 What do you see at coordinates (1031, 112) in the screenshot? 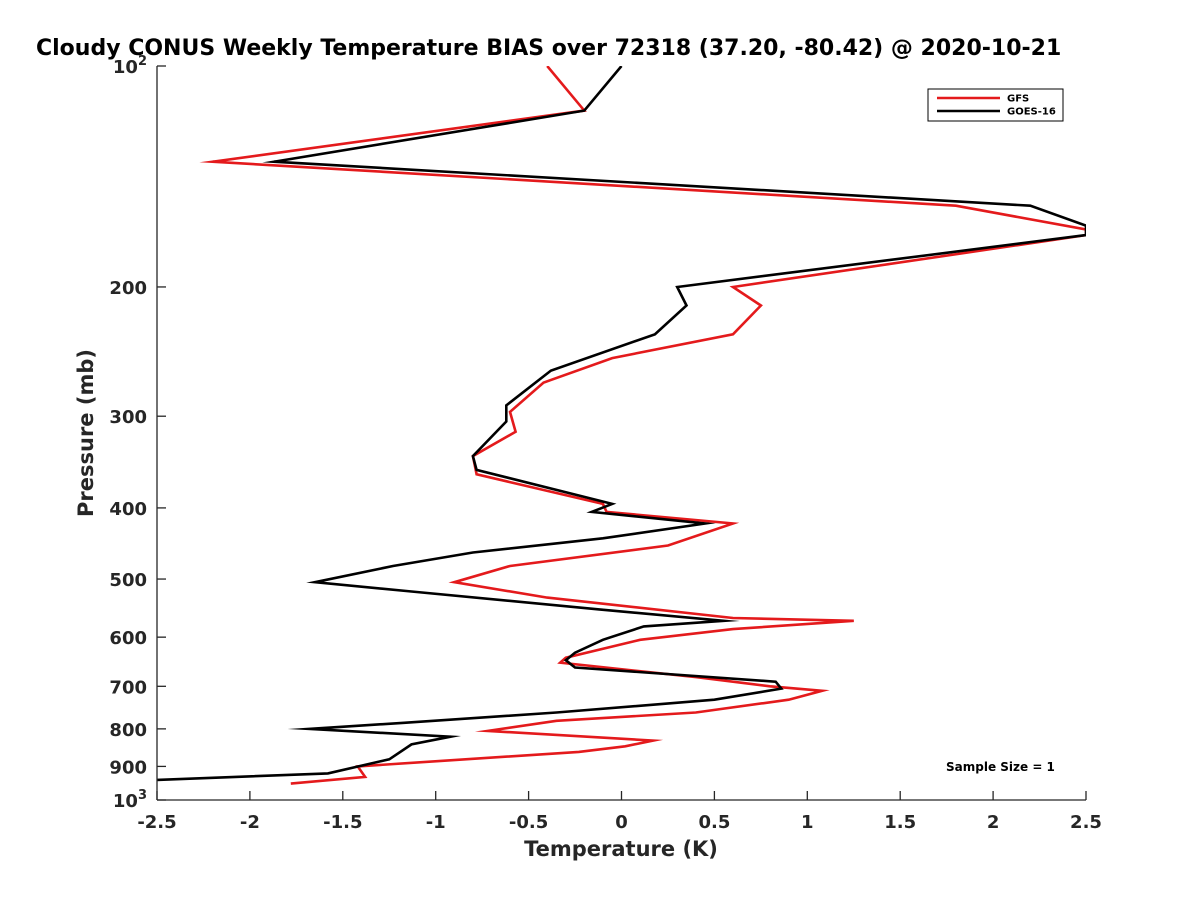
I see `legend-label: GOES-16` at bounding box center [1031, 112].